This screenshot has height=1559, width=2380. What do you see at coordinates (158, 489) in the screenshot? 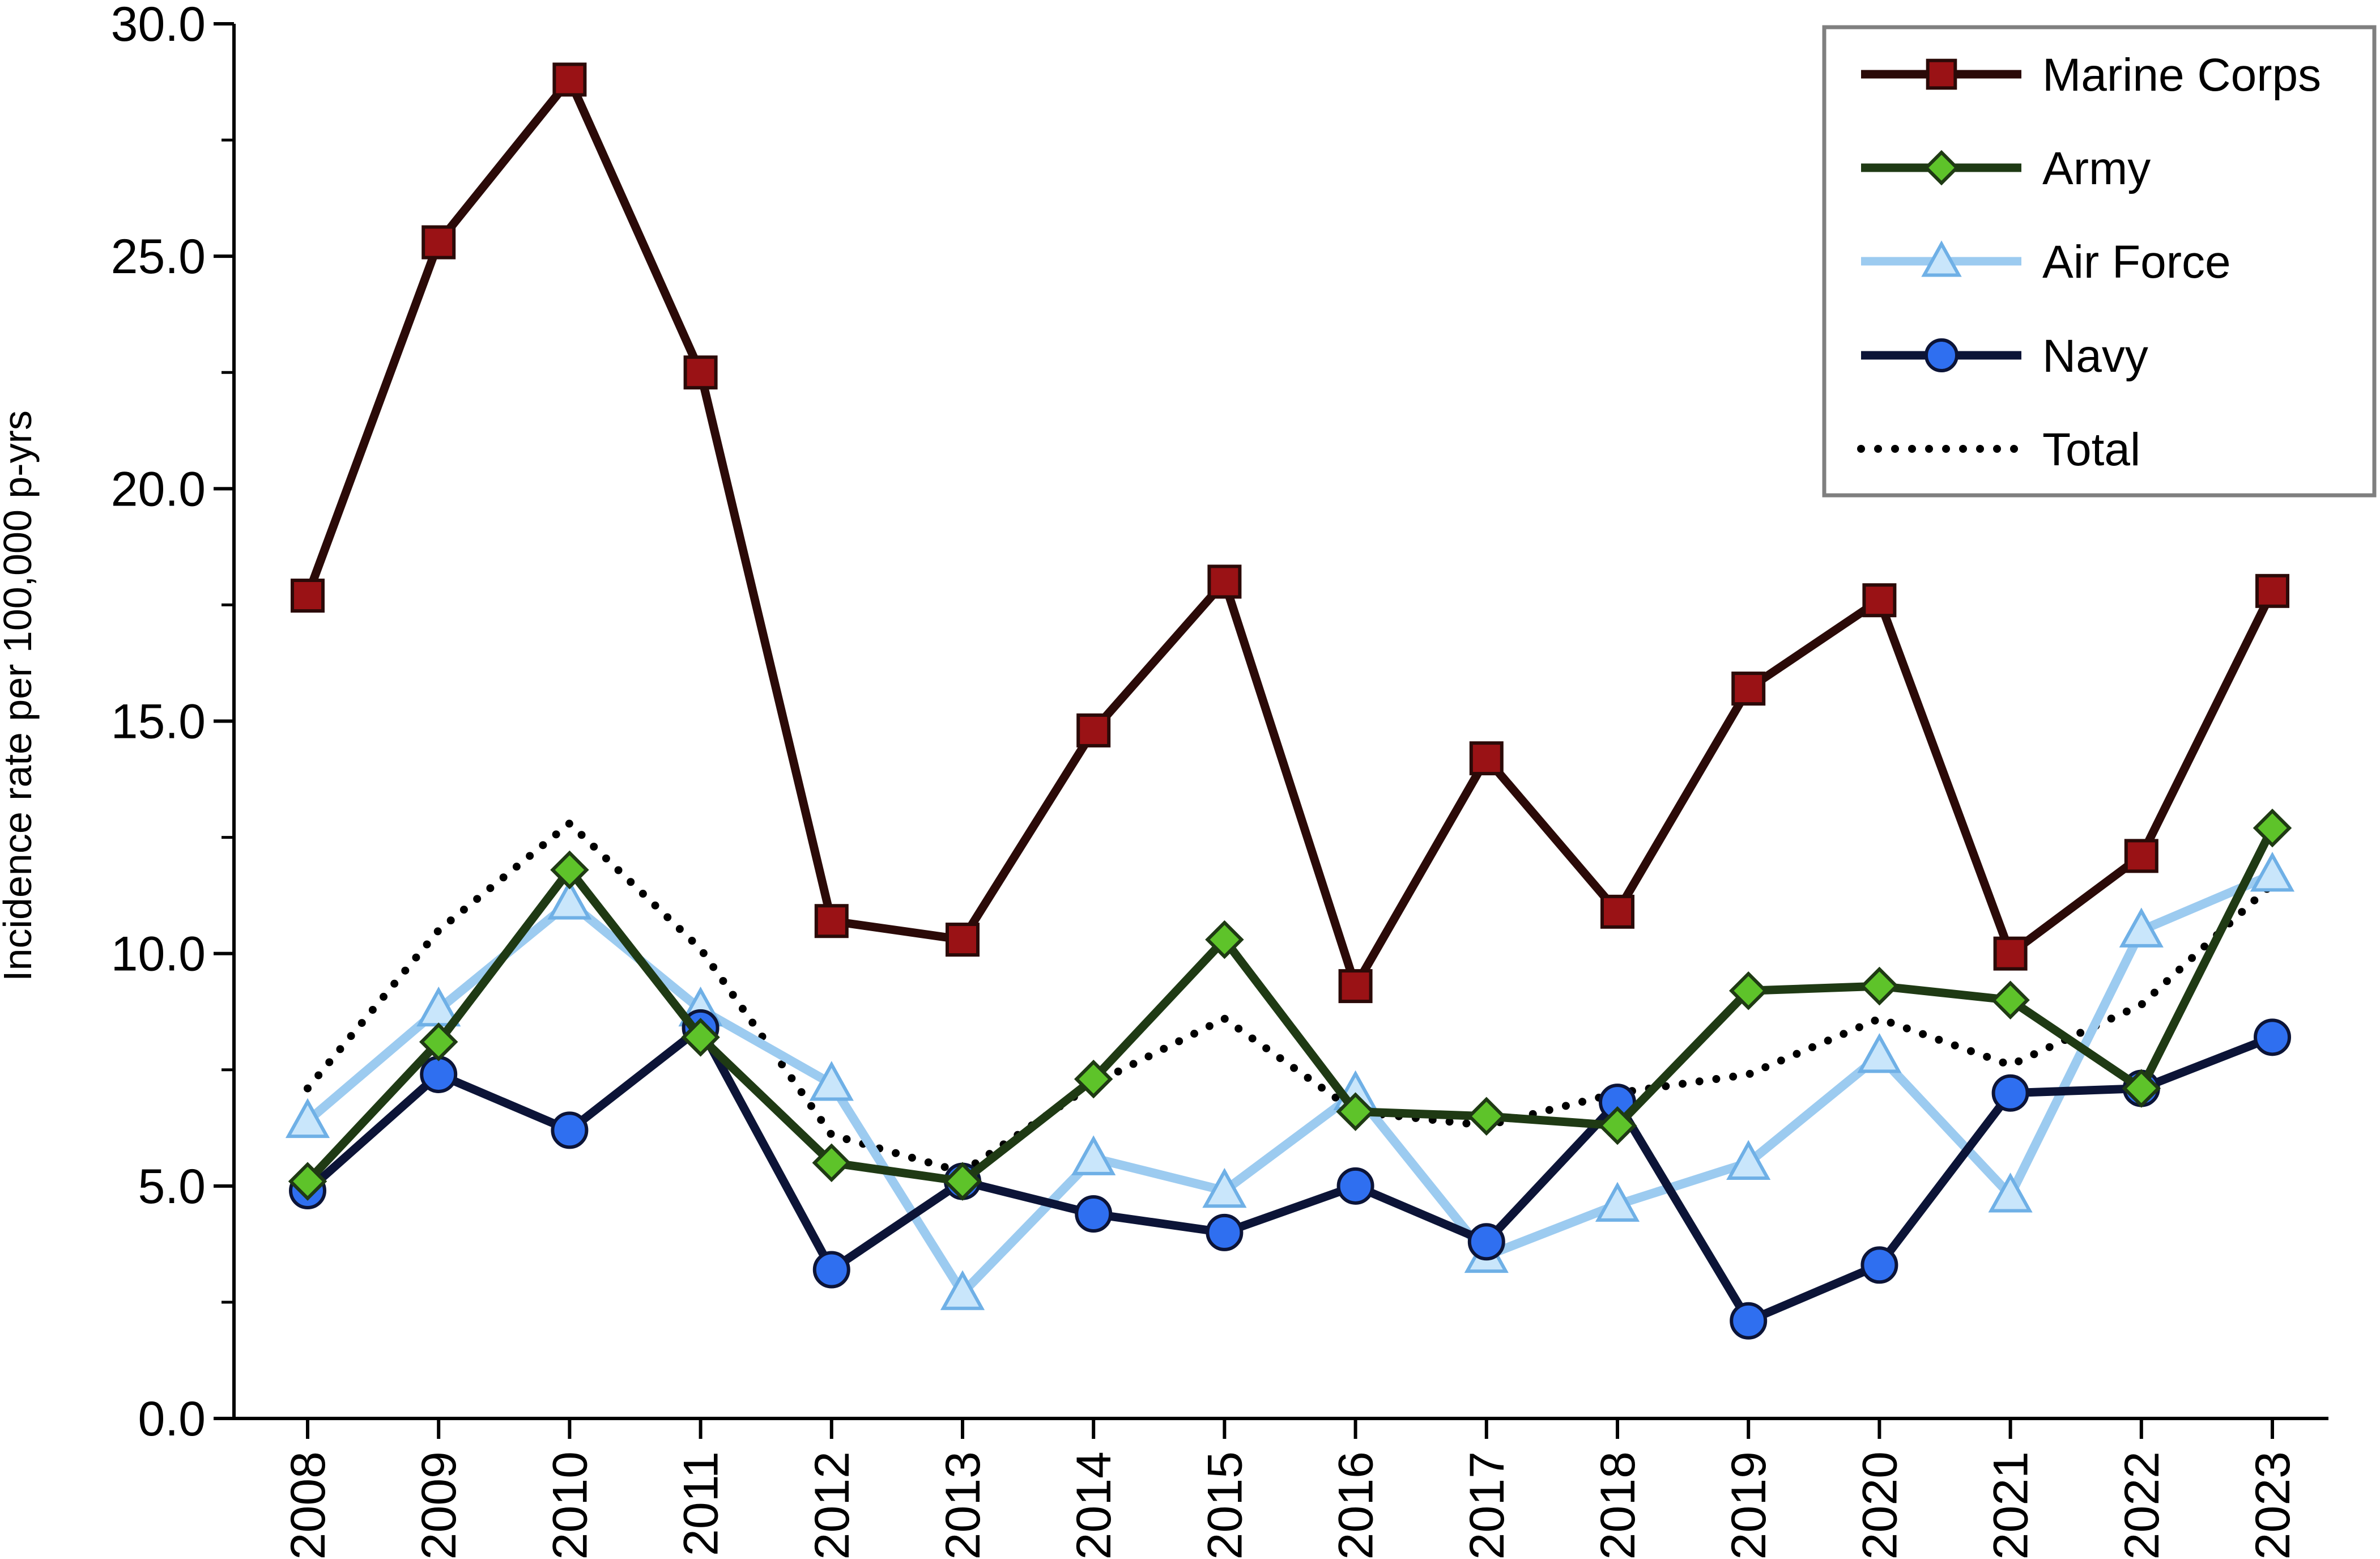
I see `y-tick-label: 20.0` at bounding box center [158, 489].